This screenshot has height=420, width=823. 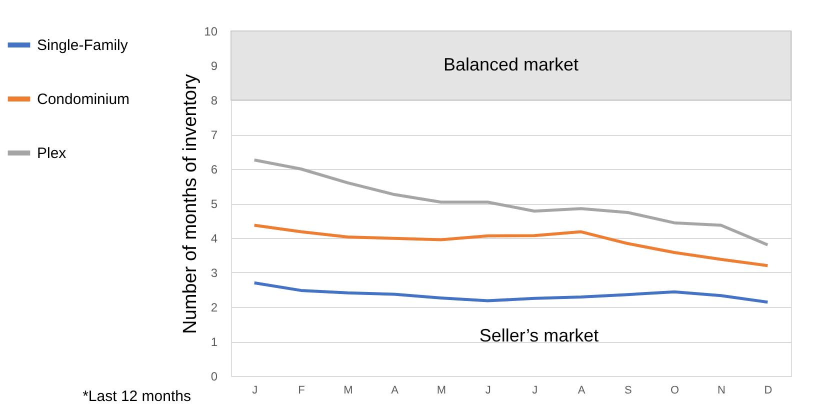 I want to click on y-tick-label: 6, so click(x=214, y=169).